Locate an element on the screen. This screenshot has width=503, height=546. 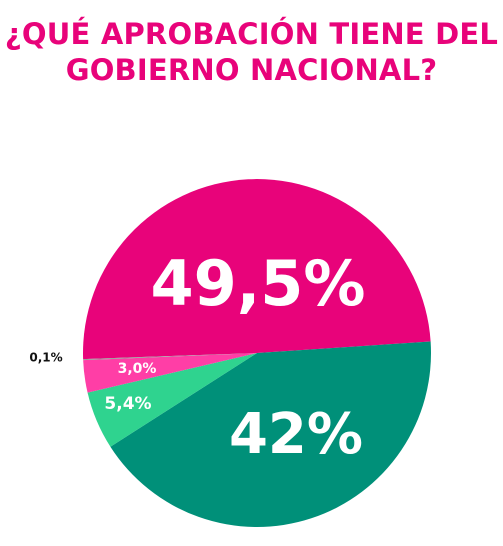
data-label-desaprueba: 42% is located at coordinates (296, 434).